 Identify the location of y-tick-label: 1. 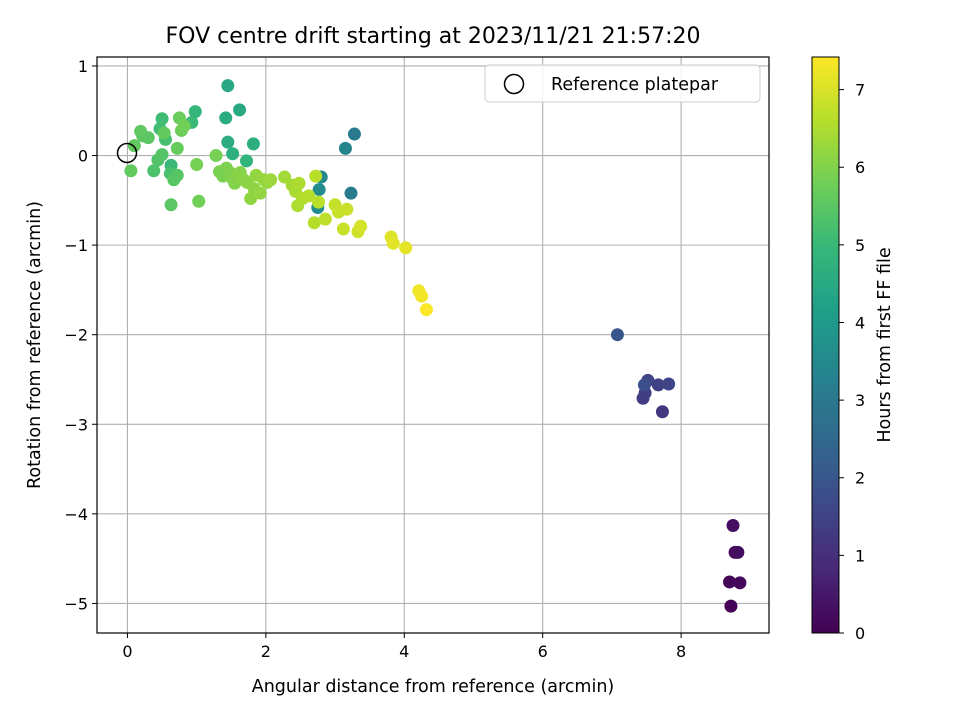
(83, 66).